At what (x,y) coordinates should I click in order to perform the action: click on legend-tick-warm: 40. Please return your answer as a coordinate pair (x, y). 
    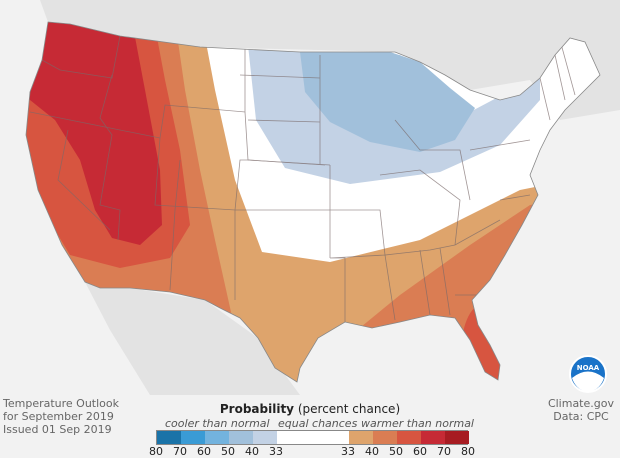
    Looking at the image, I should click on (372, 451).